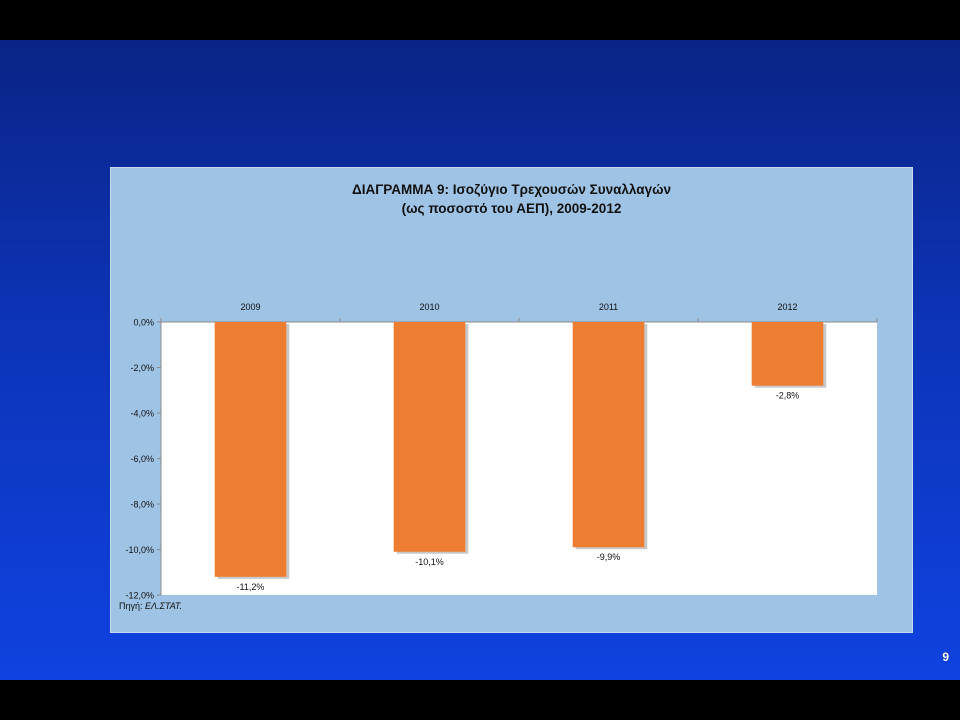 Image resolution: width=960 pixels, height=720 pixels. What do you see at coordinates (511, 208) in the screenshot?
I see `chart-subtitle-line: (ως ποσοστό του ΑΕΠ), 2009-2012` at bounding box center [511, 208].